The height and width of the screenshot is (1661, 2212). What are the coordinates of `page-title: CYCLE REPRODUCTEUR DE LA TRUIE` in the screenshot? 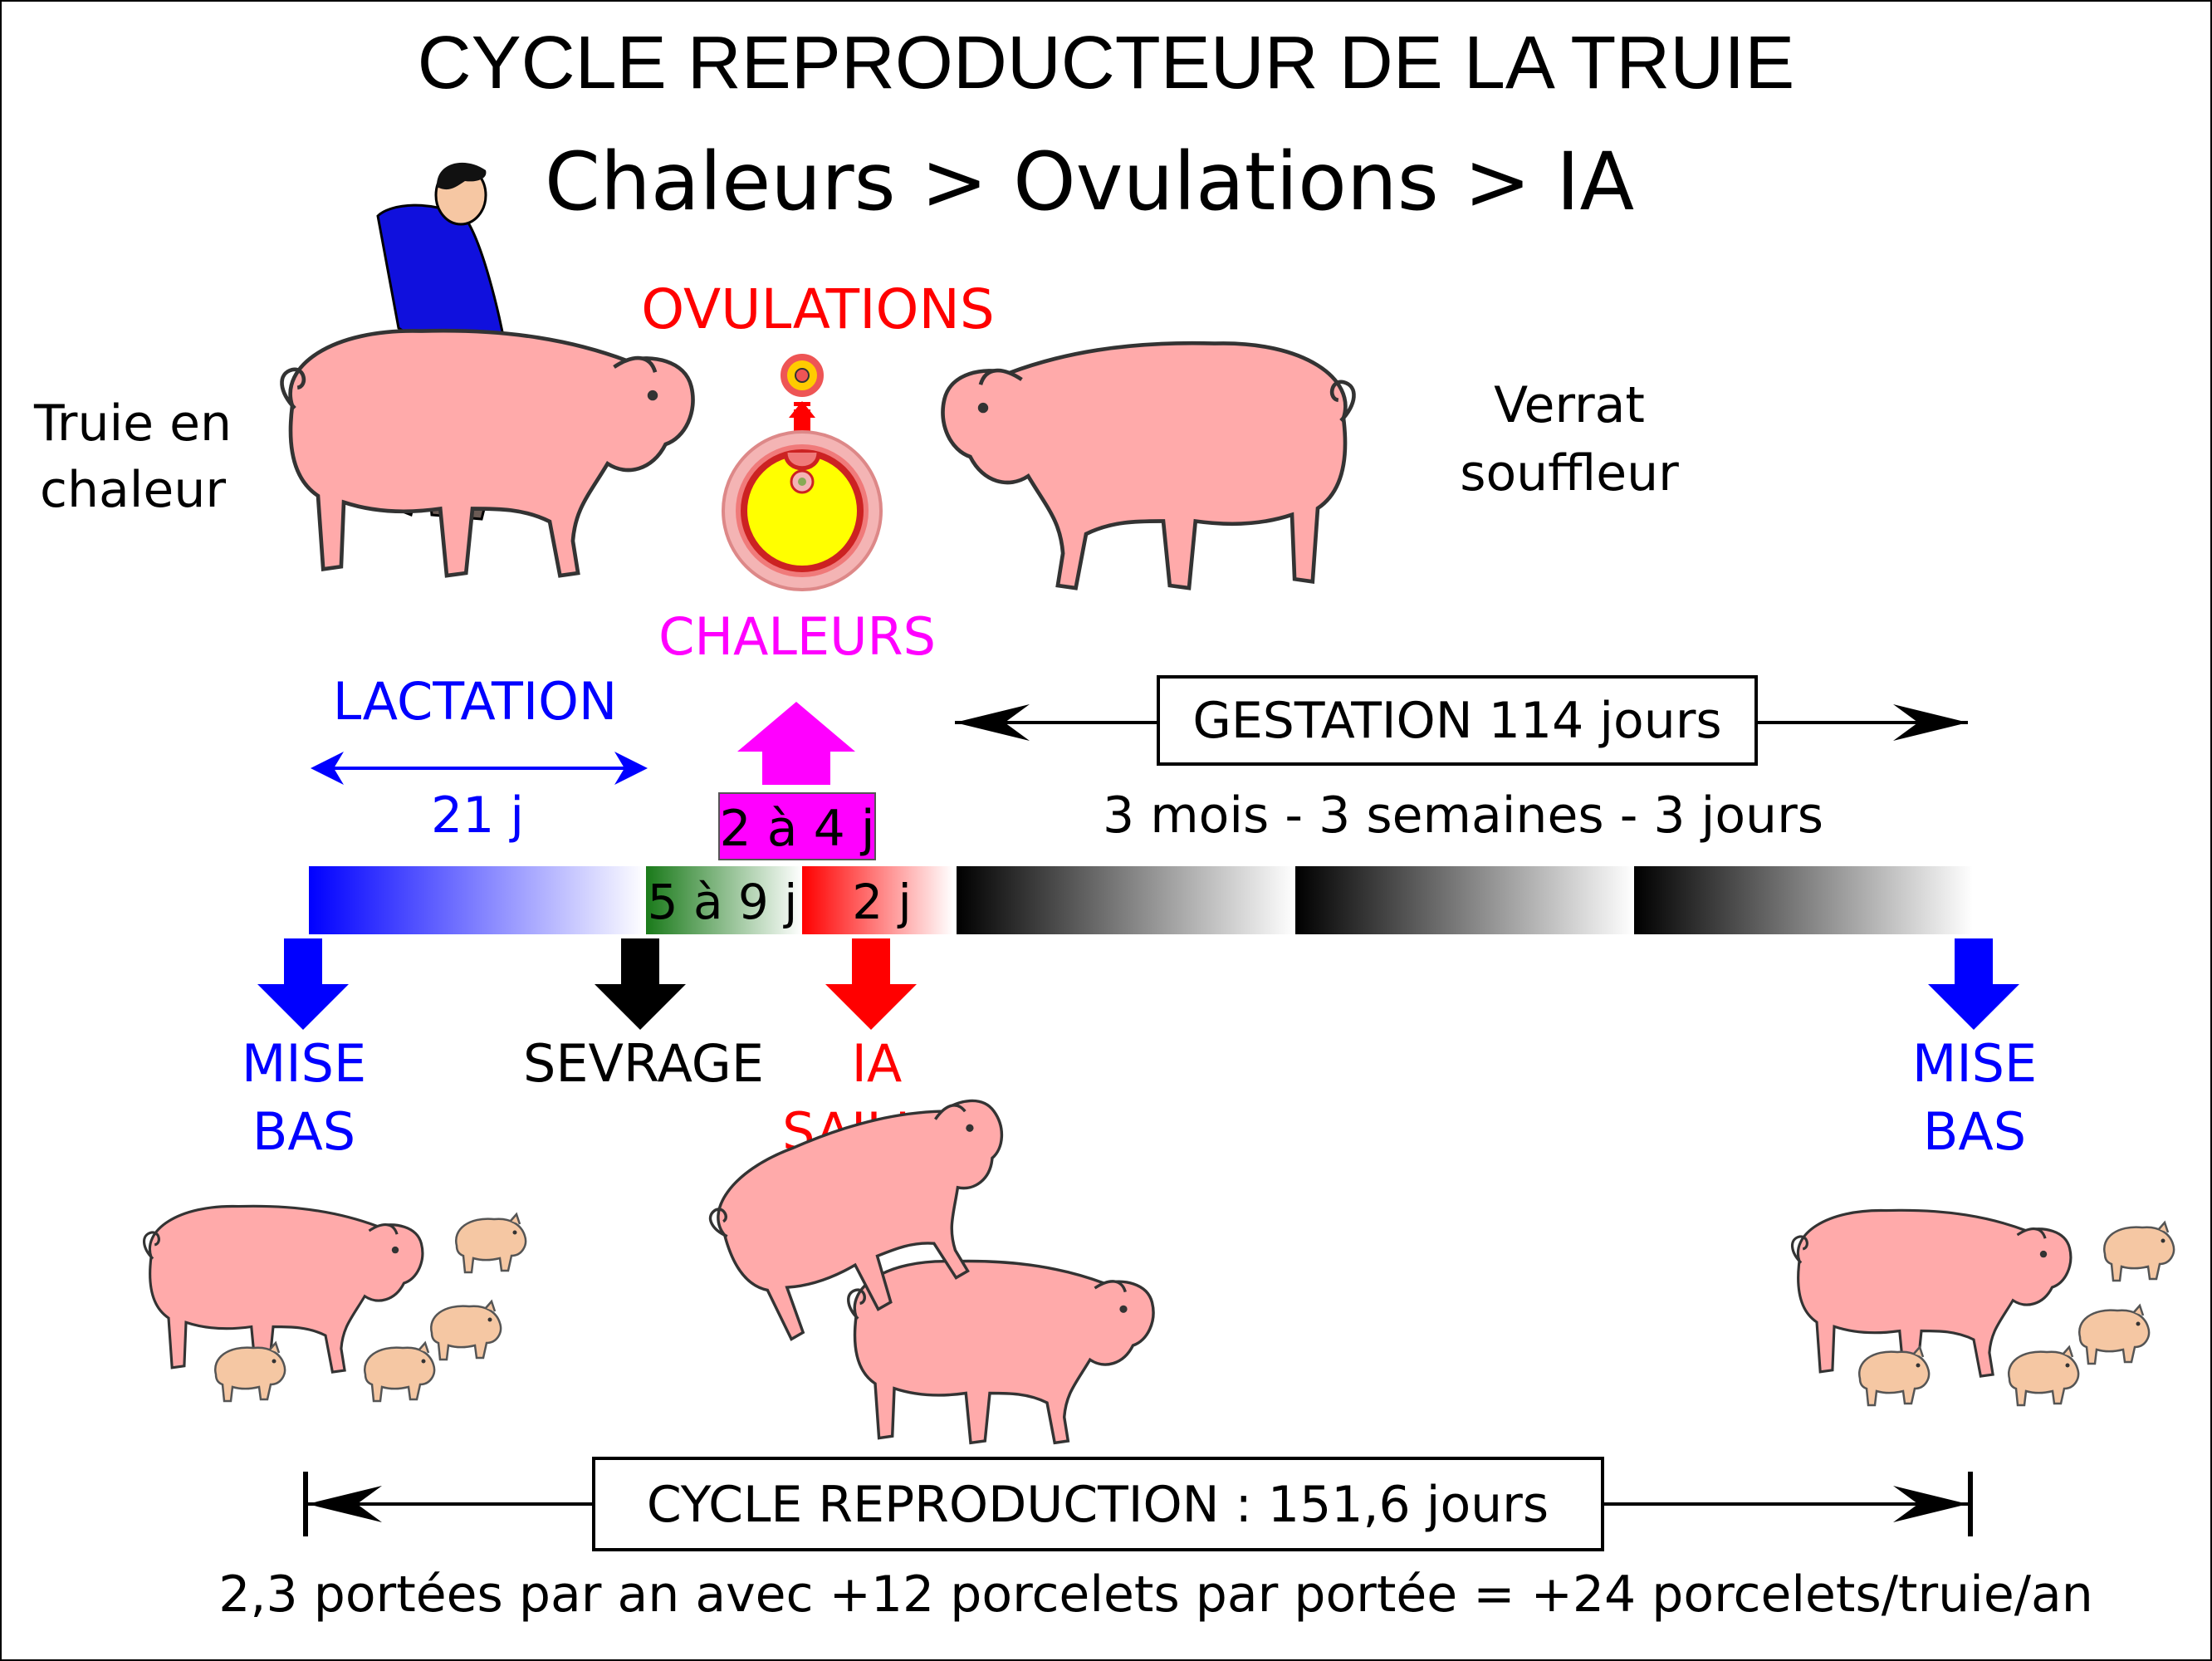 It's located at (1106, 63).